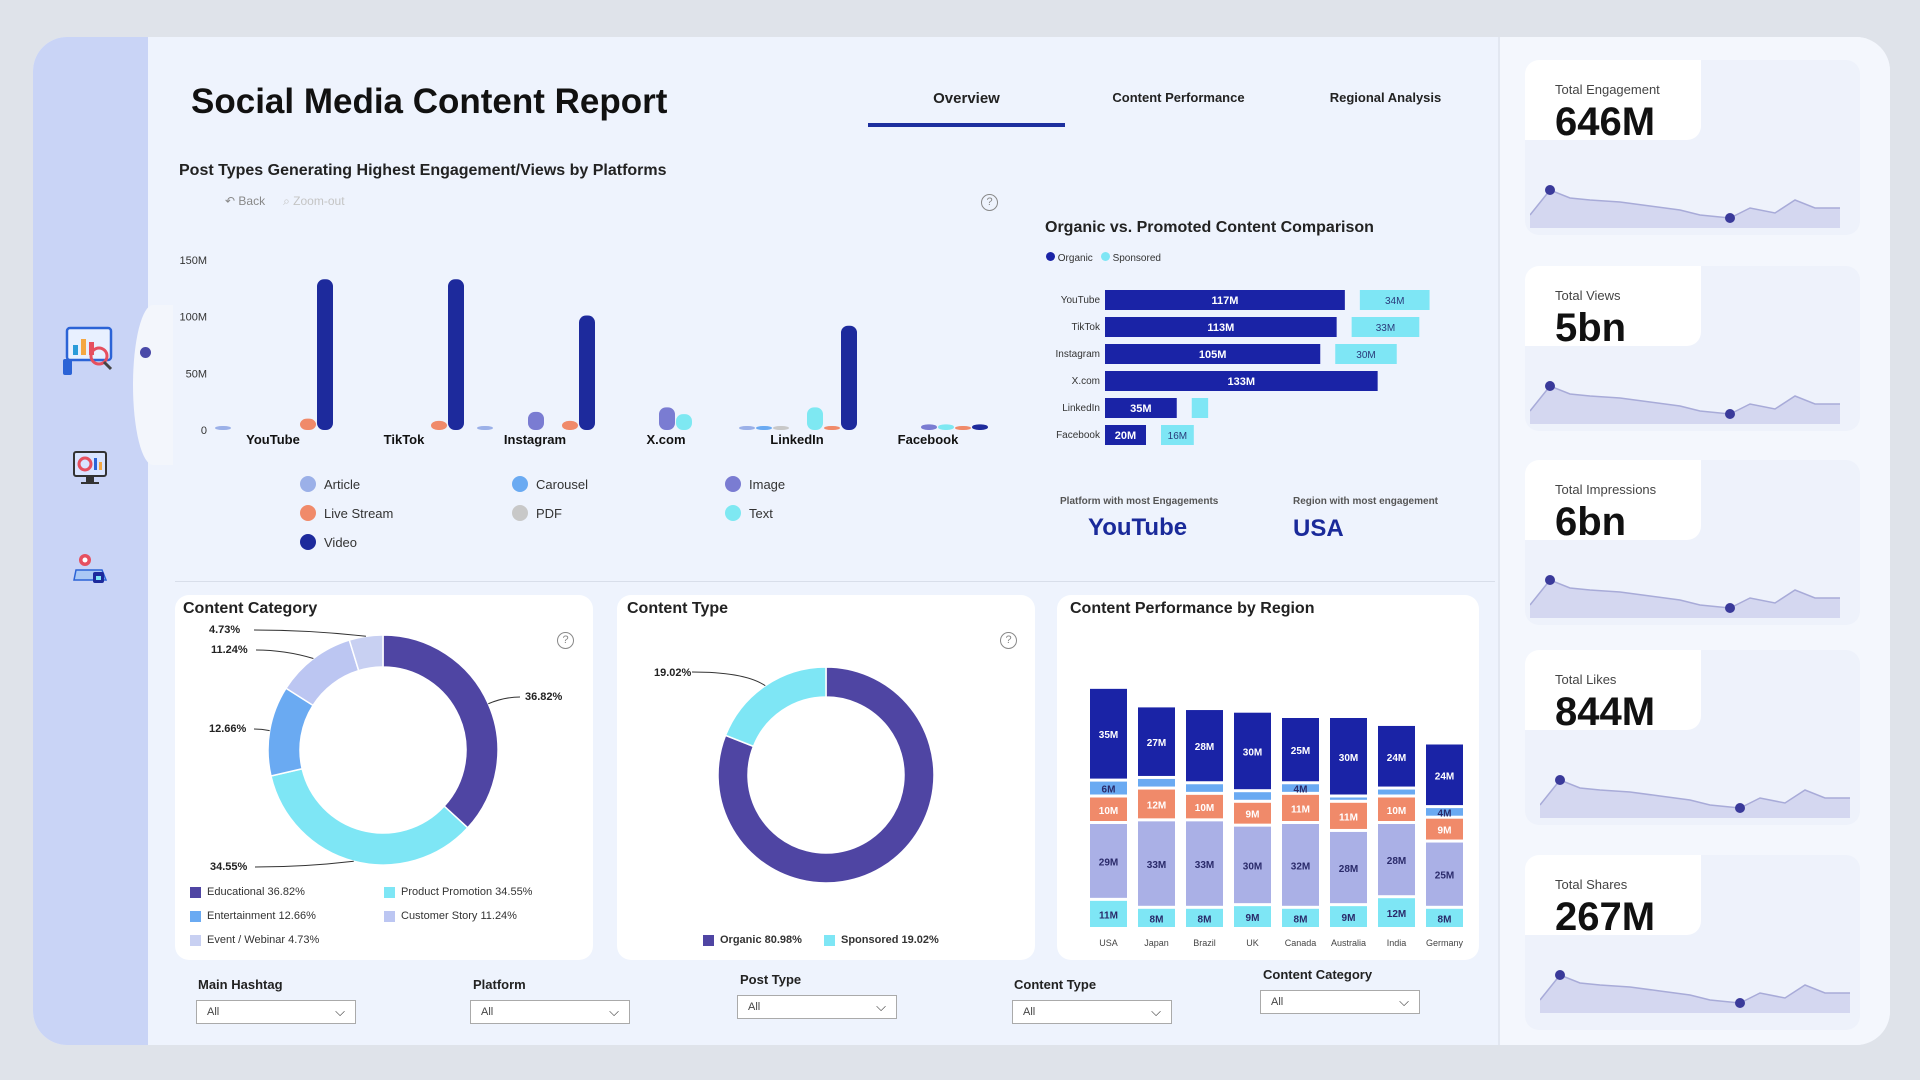  Describe the element at coordinates (1092, 1012) in the screenshot. I see `content-type-dropdown: All ⌵` at that location.